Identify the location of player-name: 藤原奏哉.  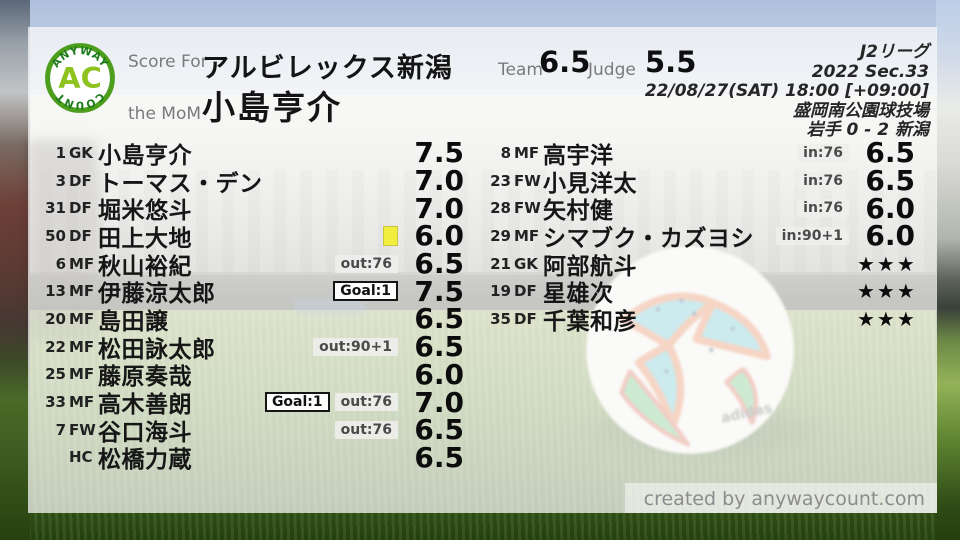
(145, 377).